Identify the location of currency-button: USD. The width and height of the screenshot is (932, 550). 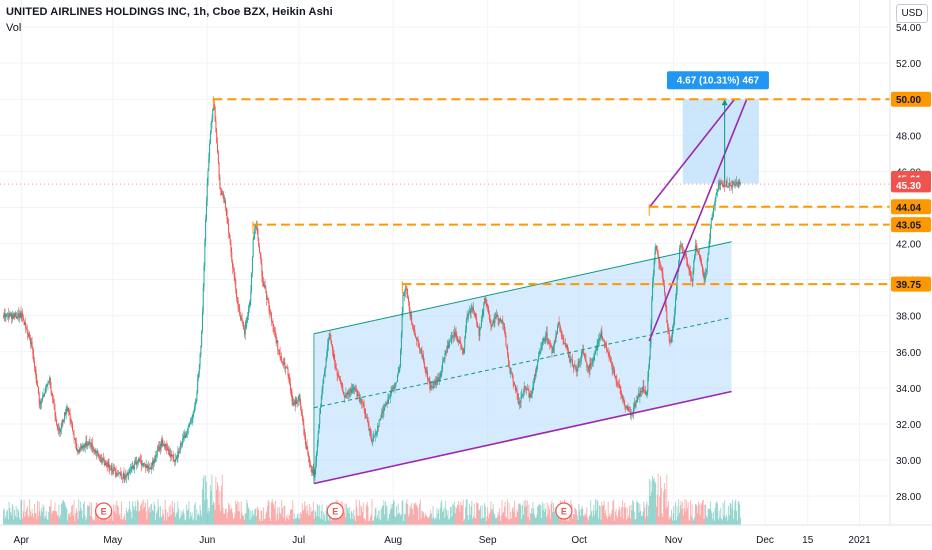
(912, 13).